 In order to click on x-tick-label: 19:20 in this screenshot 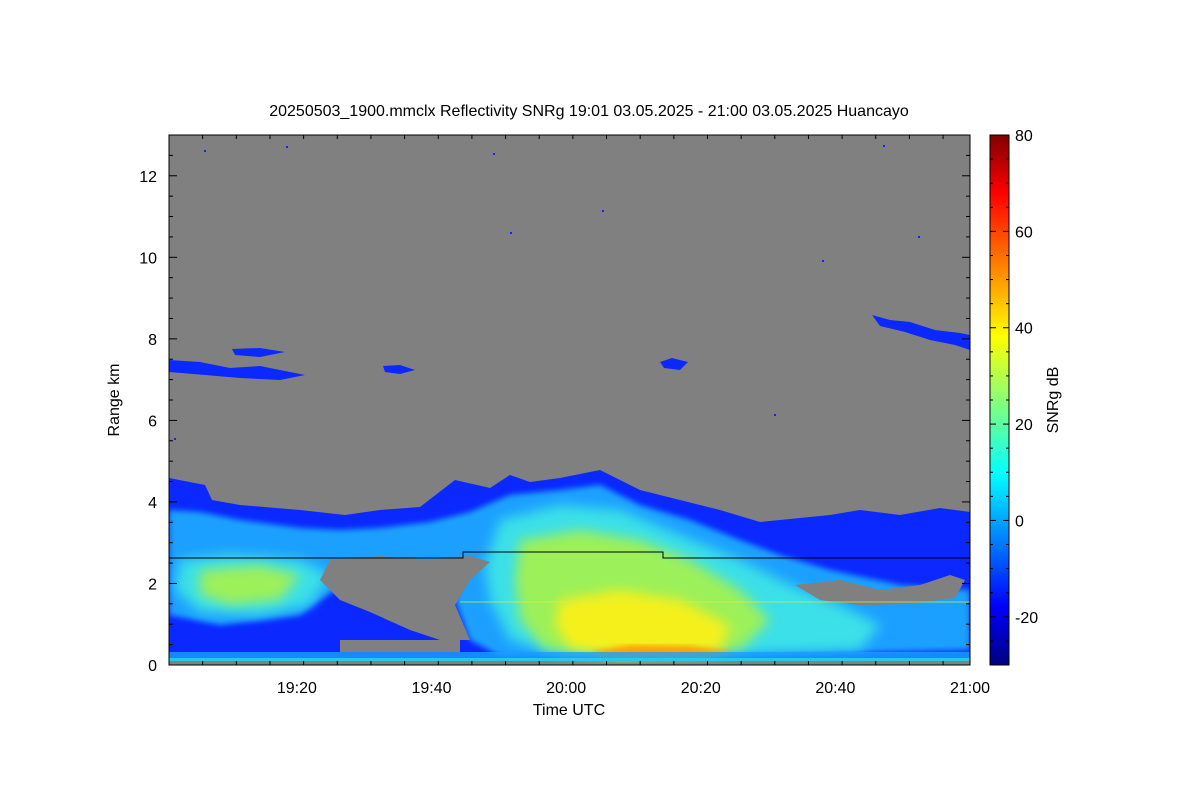, I will do `click(297, 688)`.